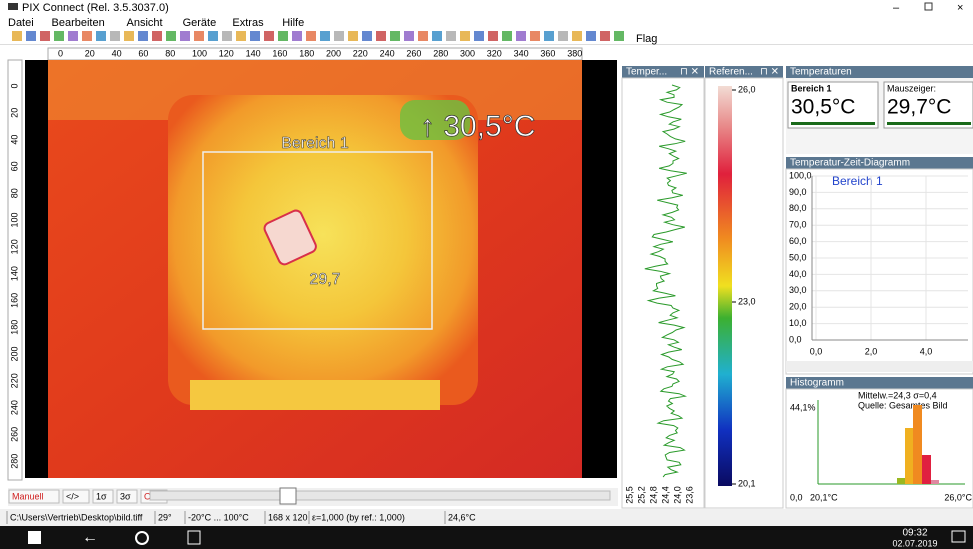 The width and height of the screenshot is (973, 549). Describe the element at coordinates (253, 53) in the screenshot. I see `ruler-label: 140` at that location.